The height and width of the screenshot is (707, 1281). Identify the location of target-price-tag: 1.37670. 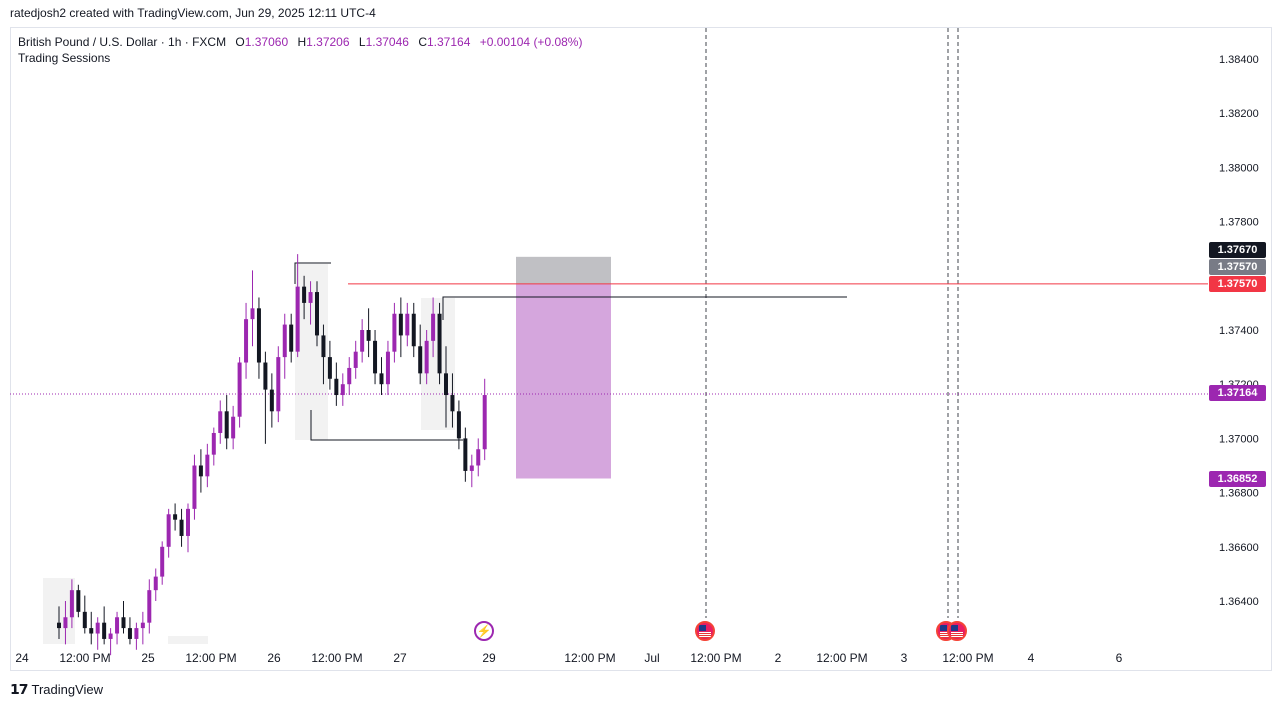
(1237, 250).